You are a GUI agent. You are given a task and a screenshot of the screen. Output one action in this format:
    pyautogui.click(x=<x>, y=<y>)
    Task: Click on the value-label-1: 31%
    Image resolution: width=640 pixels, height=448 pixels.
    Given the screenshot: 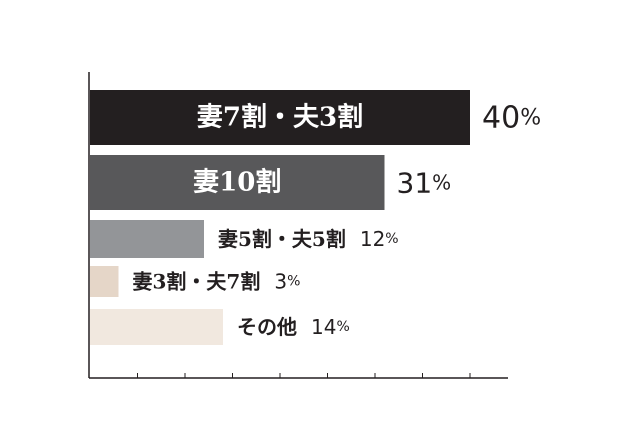 What is the action you would take?
    pyautogui.click(x=424, y=182)
    